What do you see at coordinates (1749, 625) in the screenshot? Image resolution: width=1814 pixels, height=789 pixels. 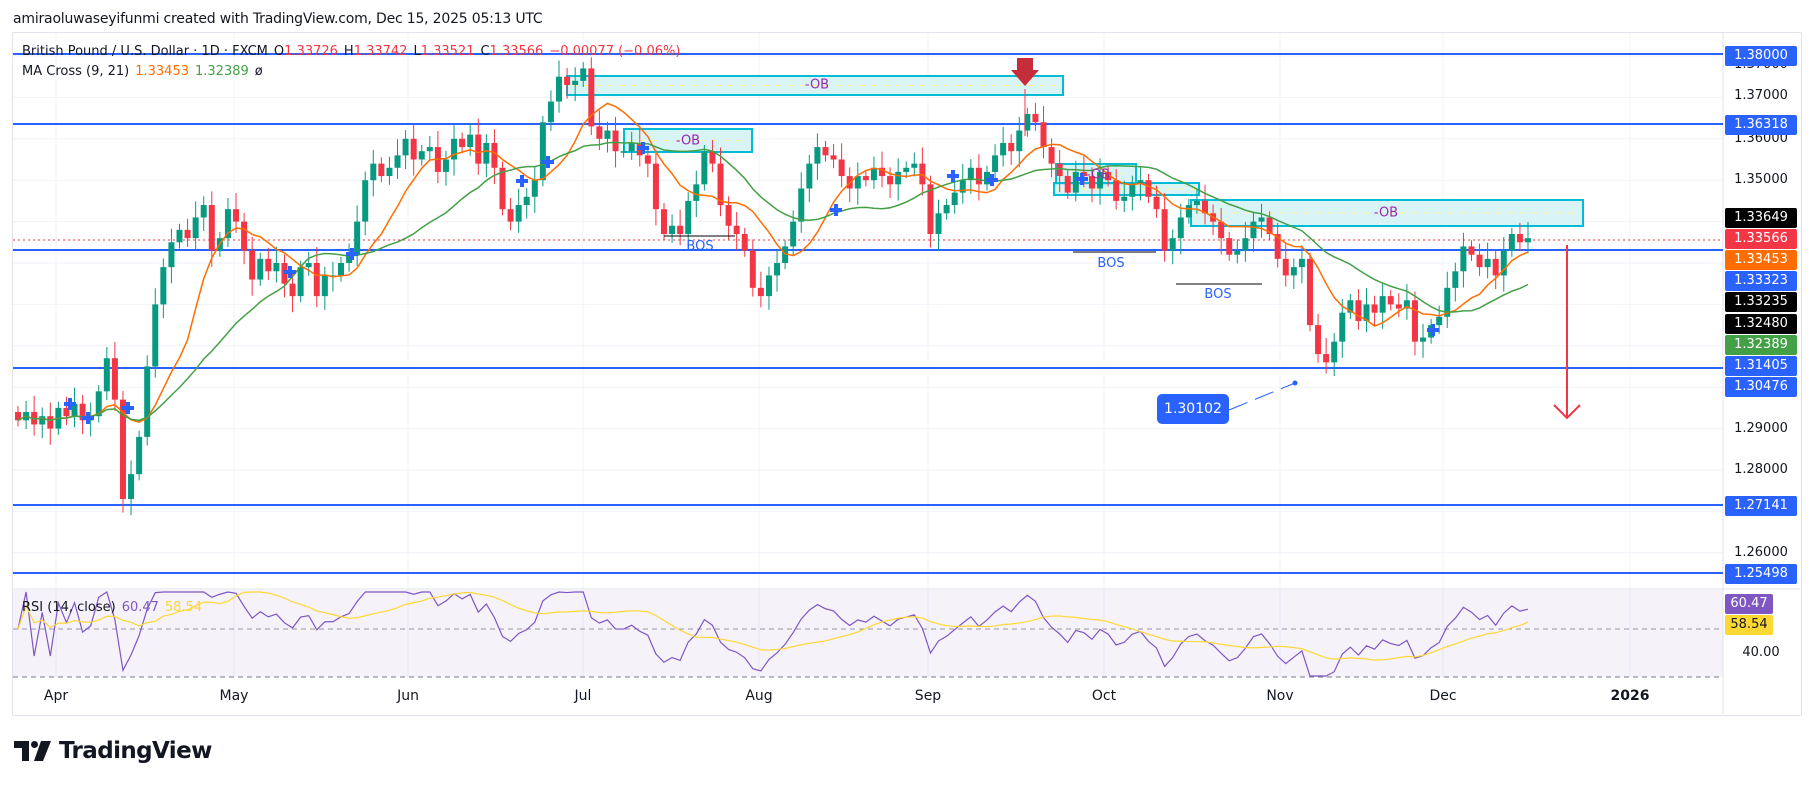 I see `rsi-ma-tag: 58.54` at bounding box center [1749, 625].